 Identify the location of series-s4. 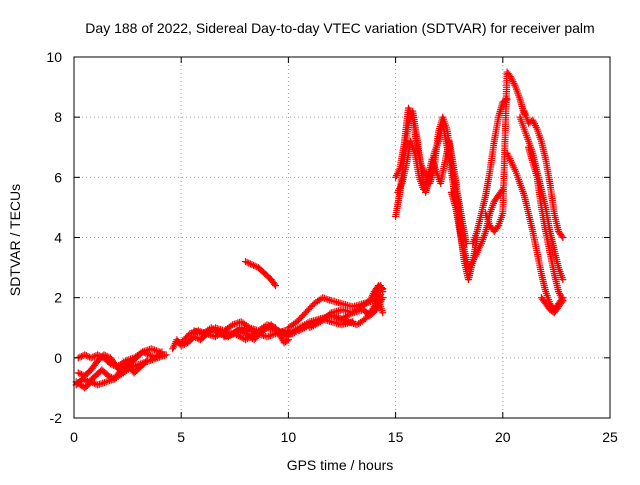
(119, 358).